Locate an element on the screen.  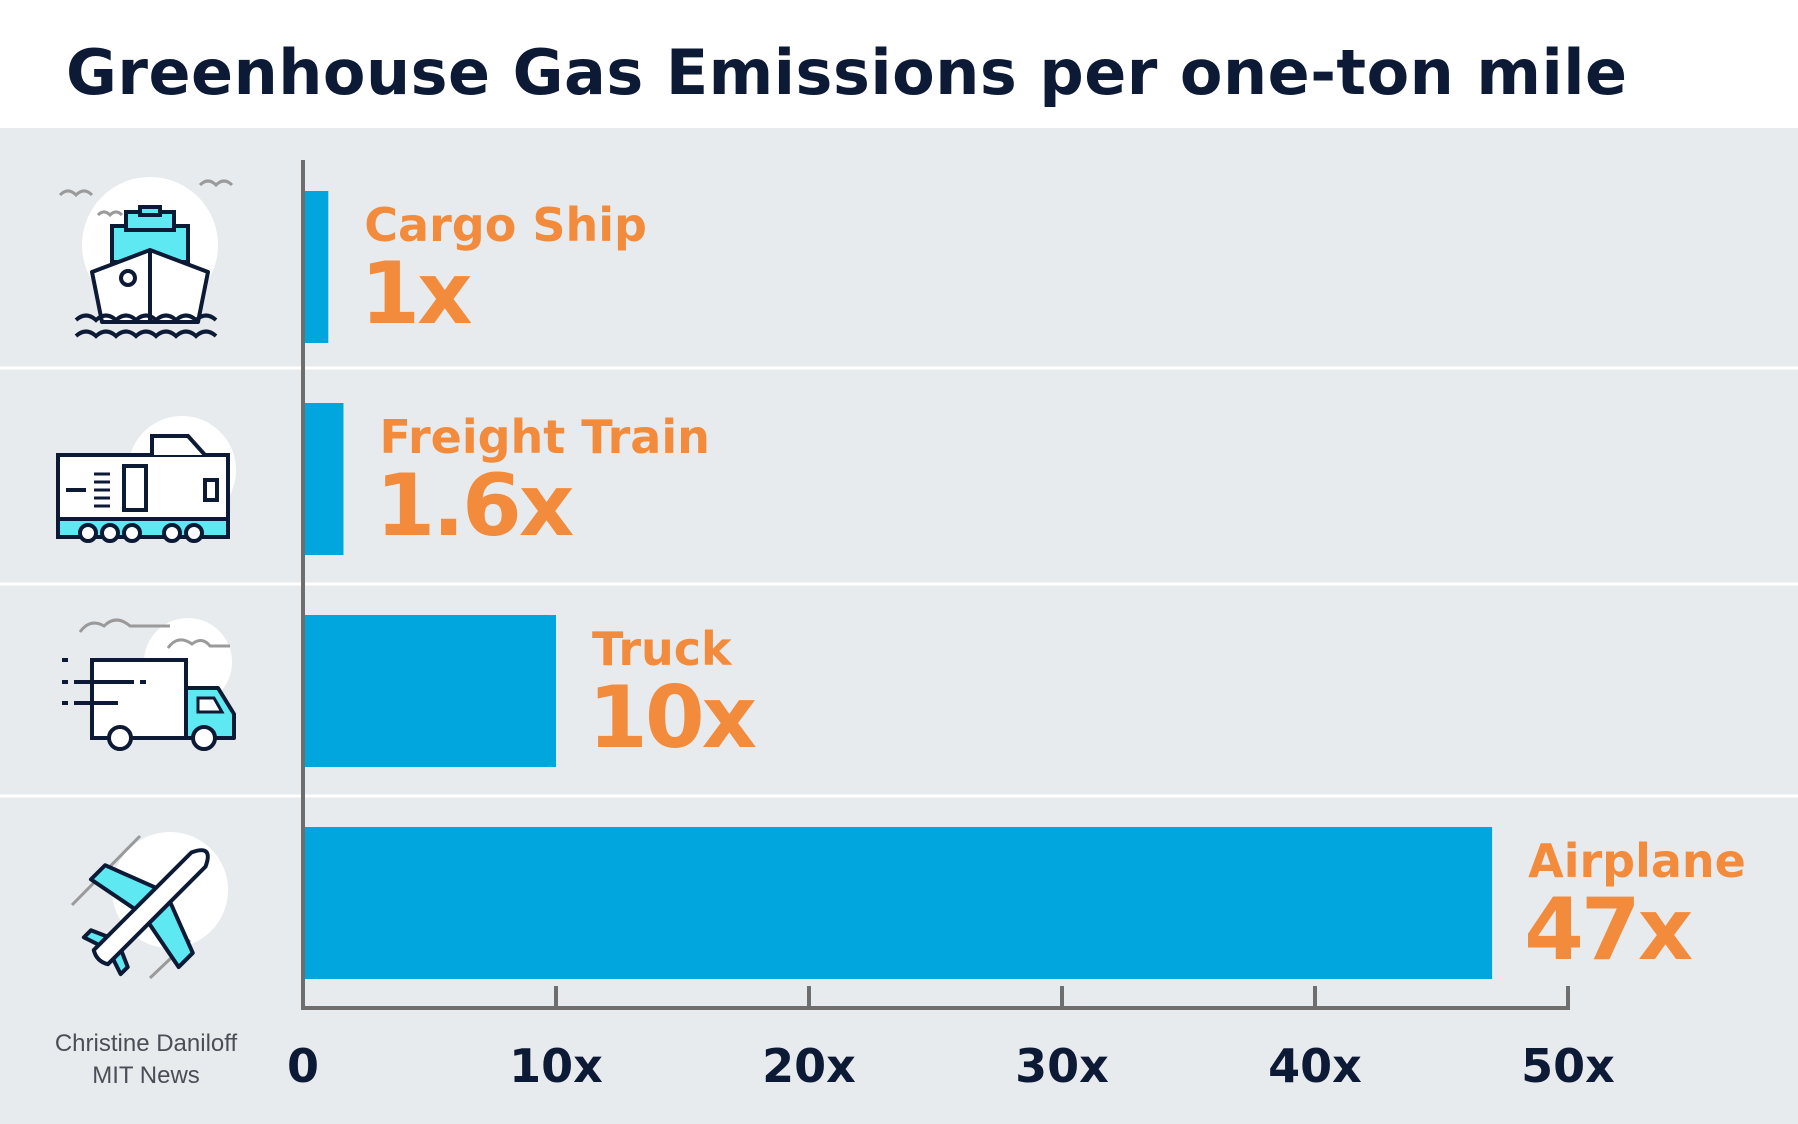
category-label: Freight Train is located at coordinates (544, 437).